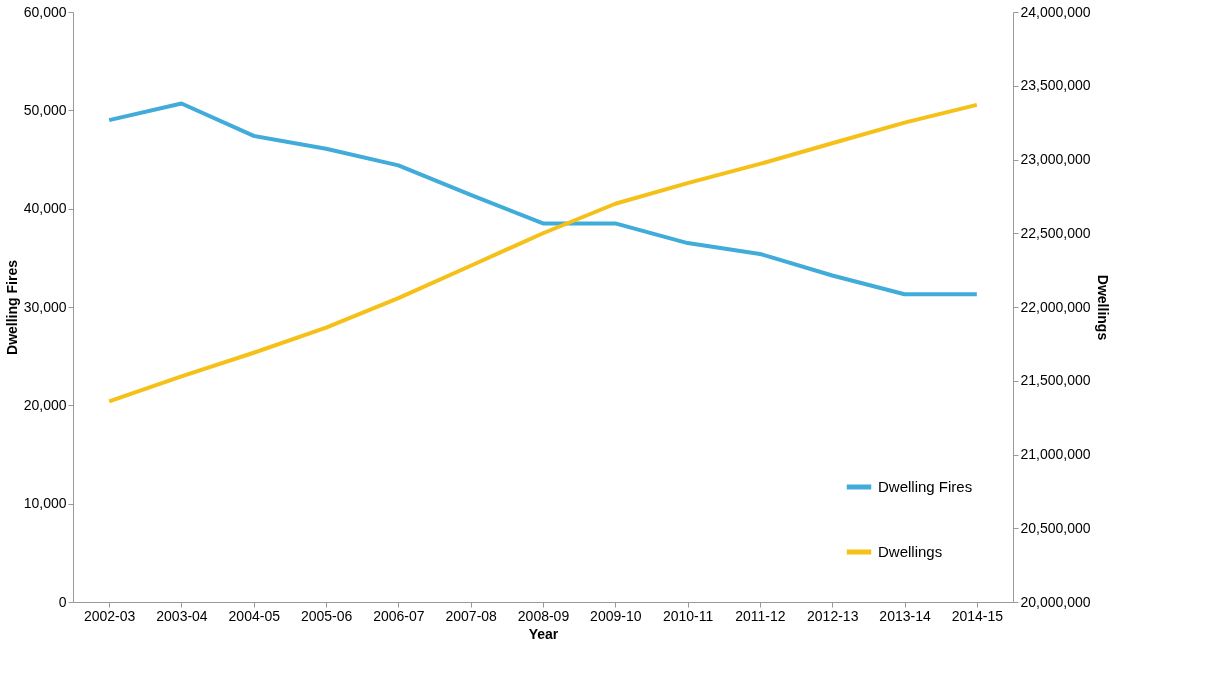  Describe the element at coordinates (1055, 380) in the screenshot. I see `y2-tick-label: 21,500,000` at that location.